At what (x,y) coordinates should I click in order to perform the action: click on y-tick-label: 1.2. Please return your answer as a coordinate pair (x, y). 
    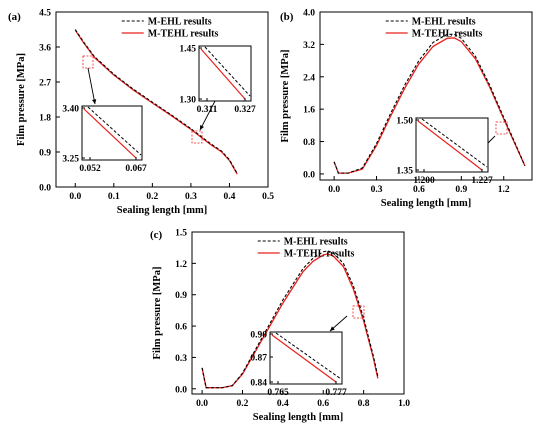
    Looking at the image, I should click on (181, 265).